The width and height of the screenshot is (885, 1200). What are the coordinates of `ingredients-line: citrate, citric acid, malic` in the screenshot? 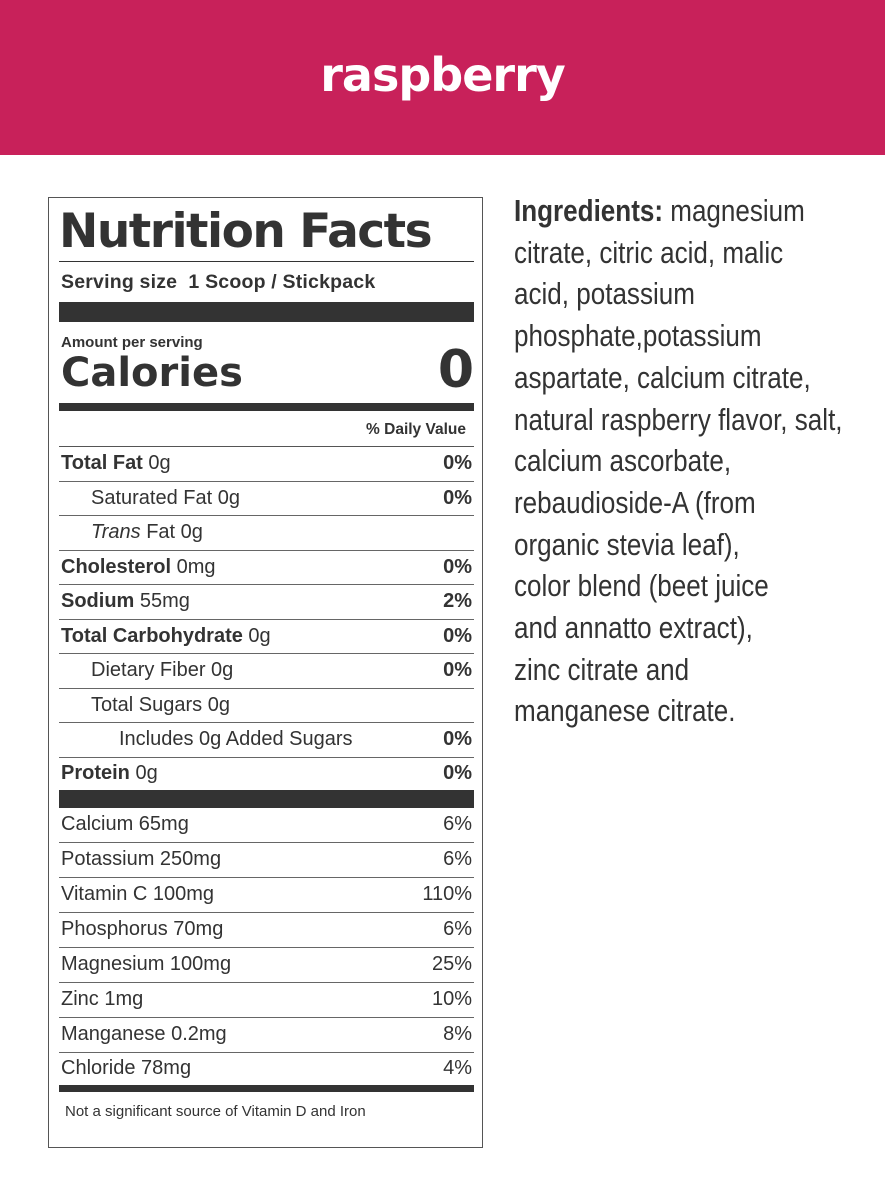 It's located at (690, 253).